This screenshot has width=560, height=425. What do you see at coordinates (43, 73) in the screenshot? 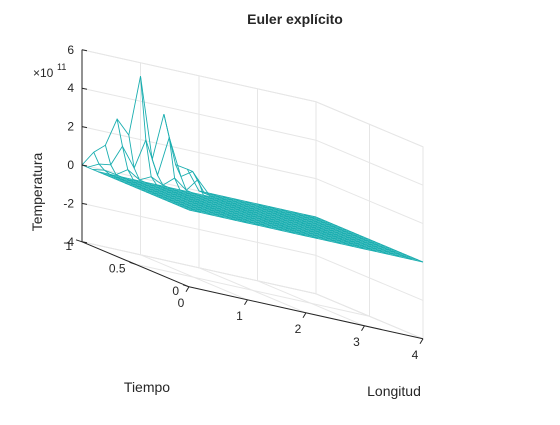
I see `z-exponent-base: ×10` at bounding box center [43, 73].